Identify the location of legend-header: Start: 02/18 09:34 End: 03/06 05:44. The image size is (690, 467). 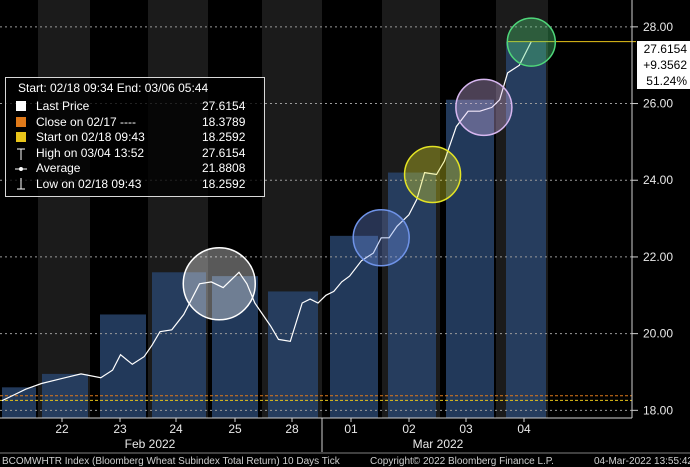
(113, 88).